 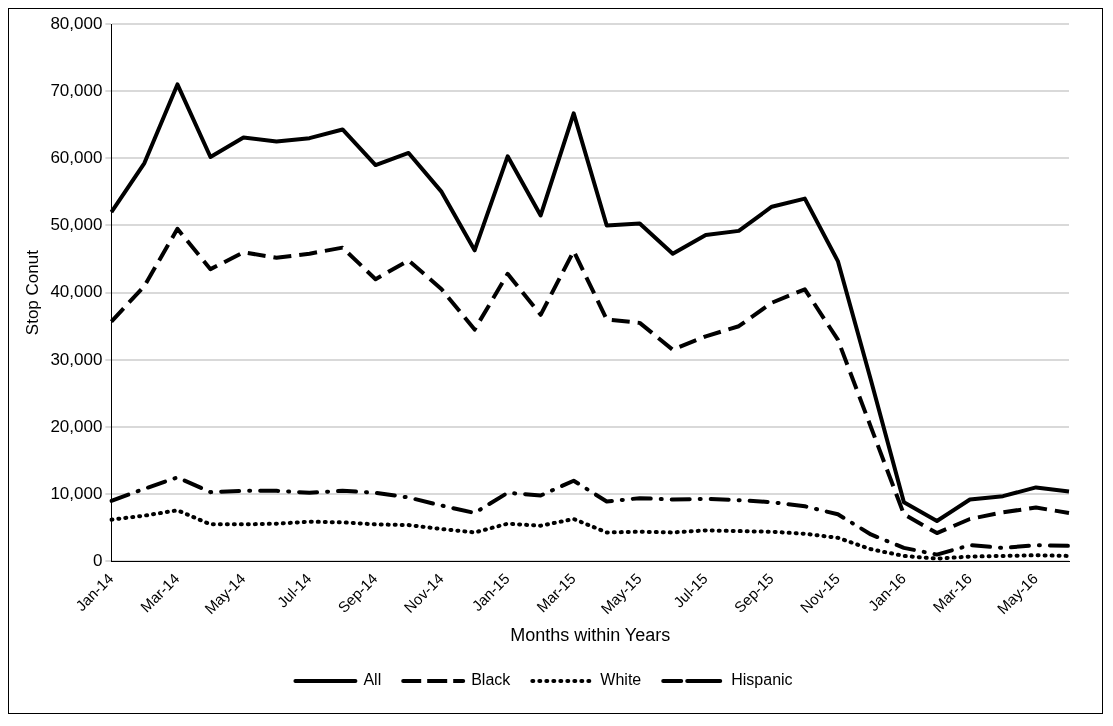 I want to click on y-tick-label: 10,000, so click(x=76, y=493).